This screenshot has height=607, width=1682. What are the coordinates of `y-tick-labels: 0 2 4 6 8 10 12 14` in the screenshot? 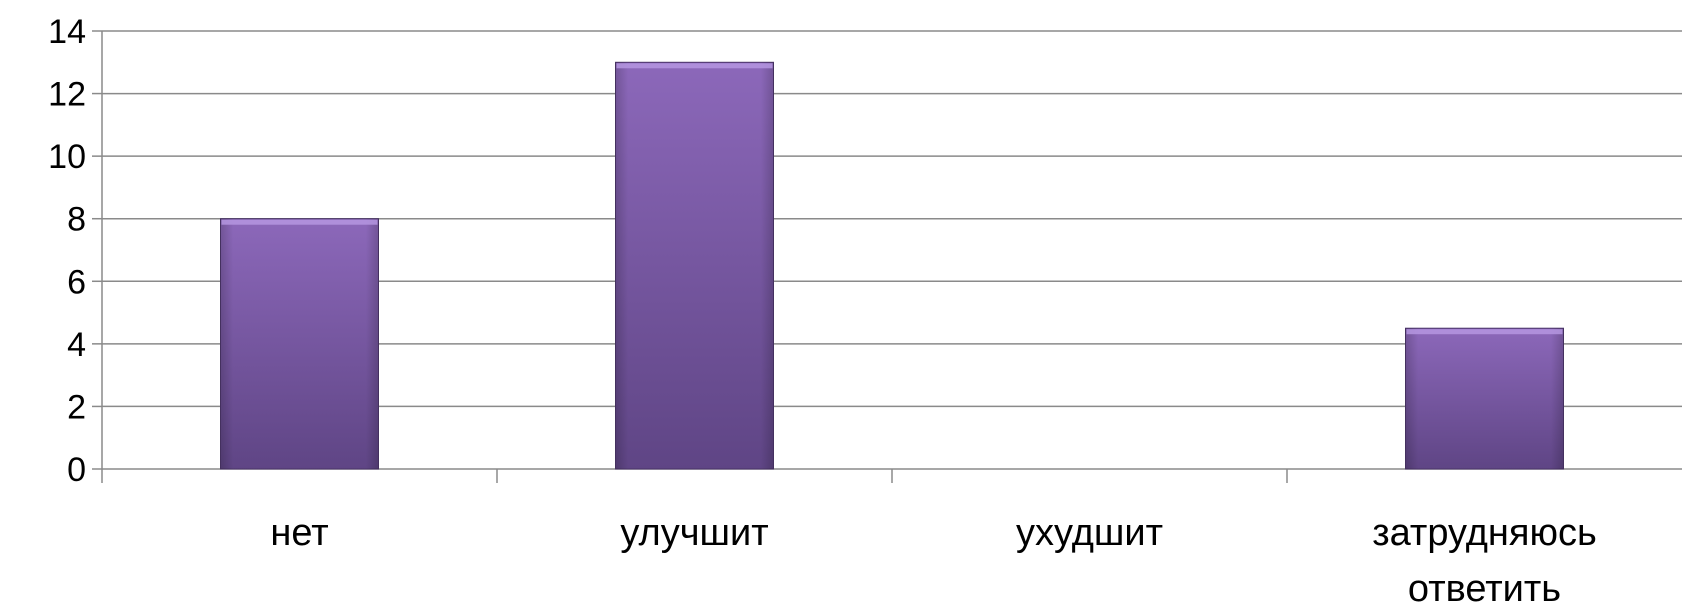 It's located at (67, 251).